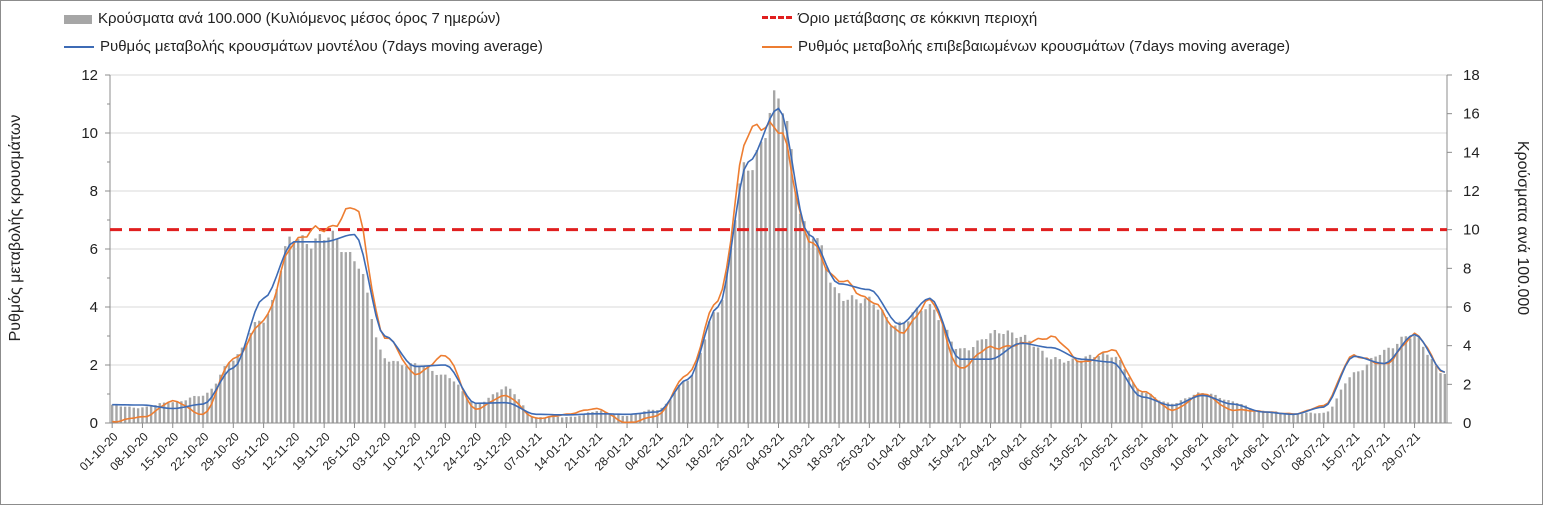 The height and width of the screenshot is (505, 1543). Describe the element at coordinates (94, 191) in the screenshot. I see `y-left-tick-label: 8` at that location.